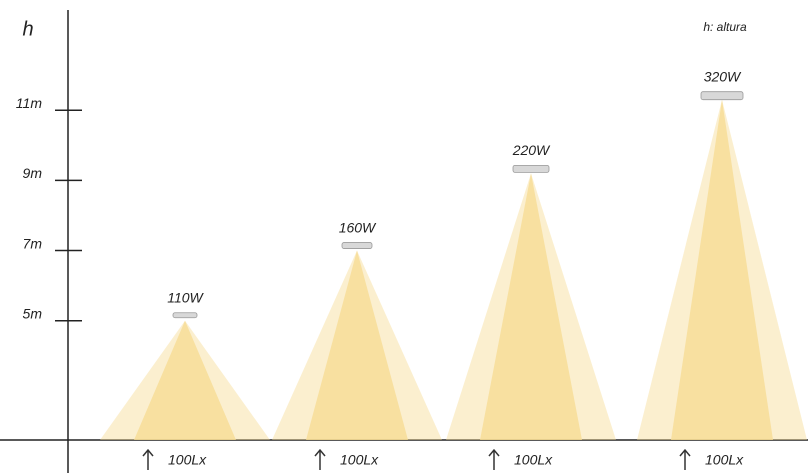  I want to click on category-label: 110W, so click(185, 297).